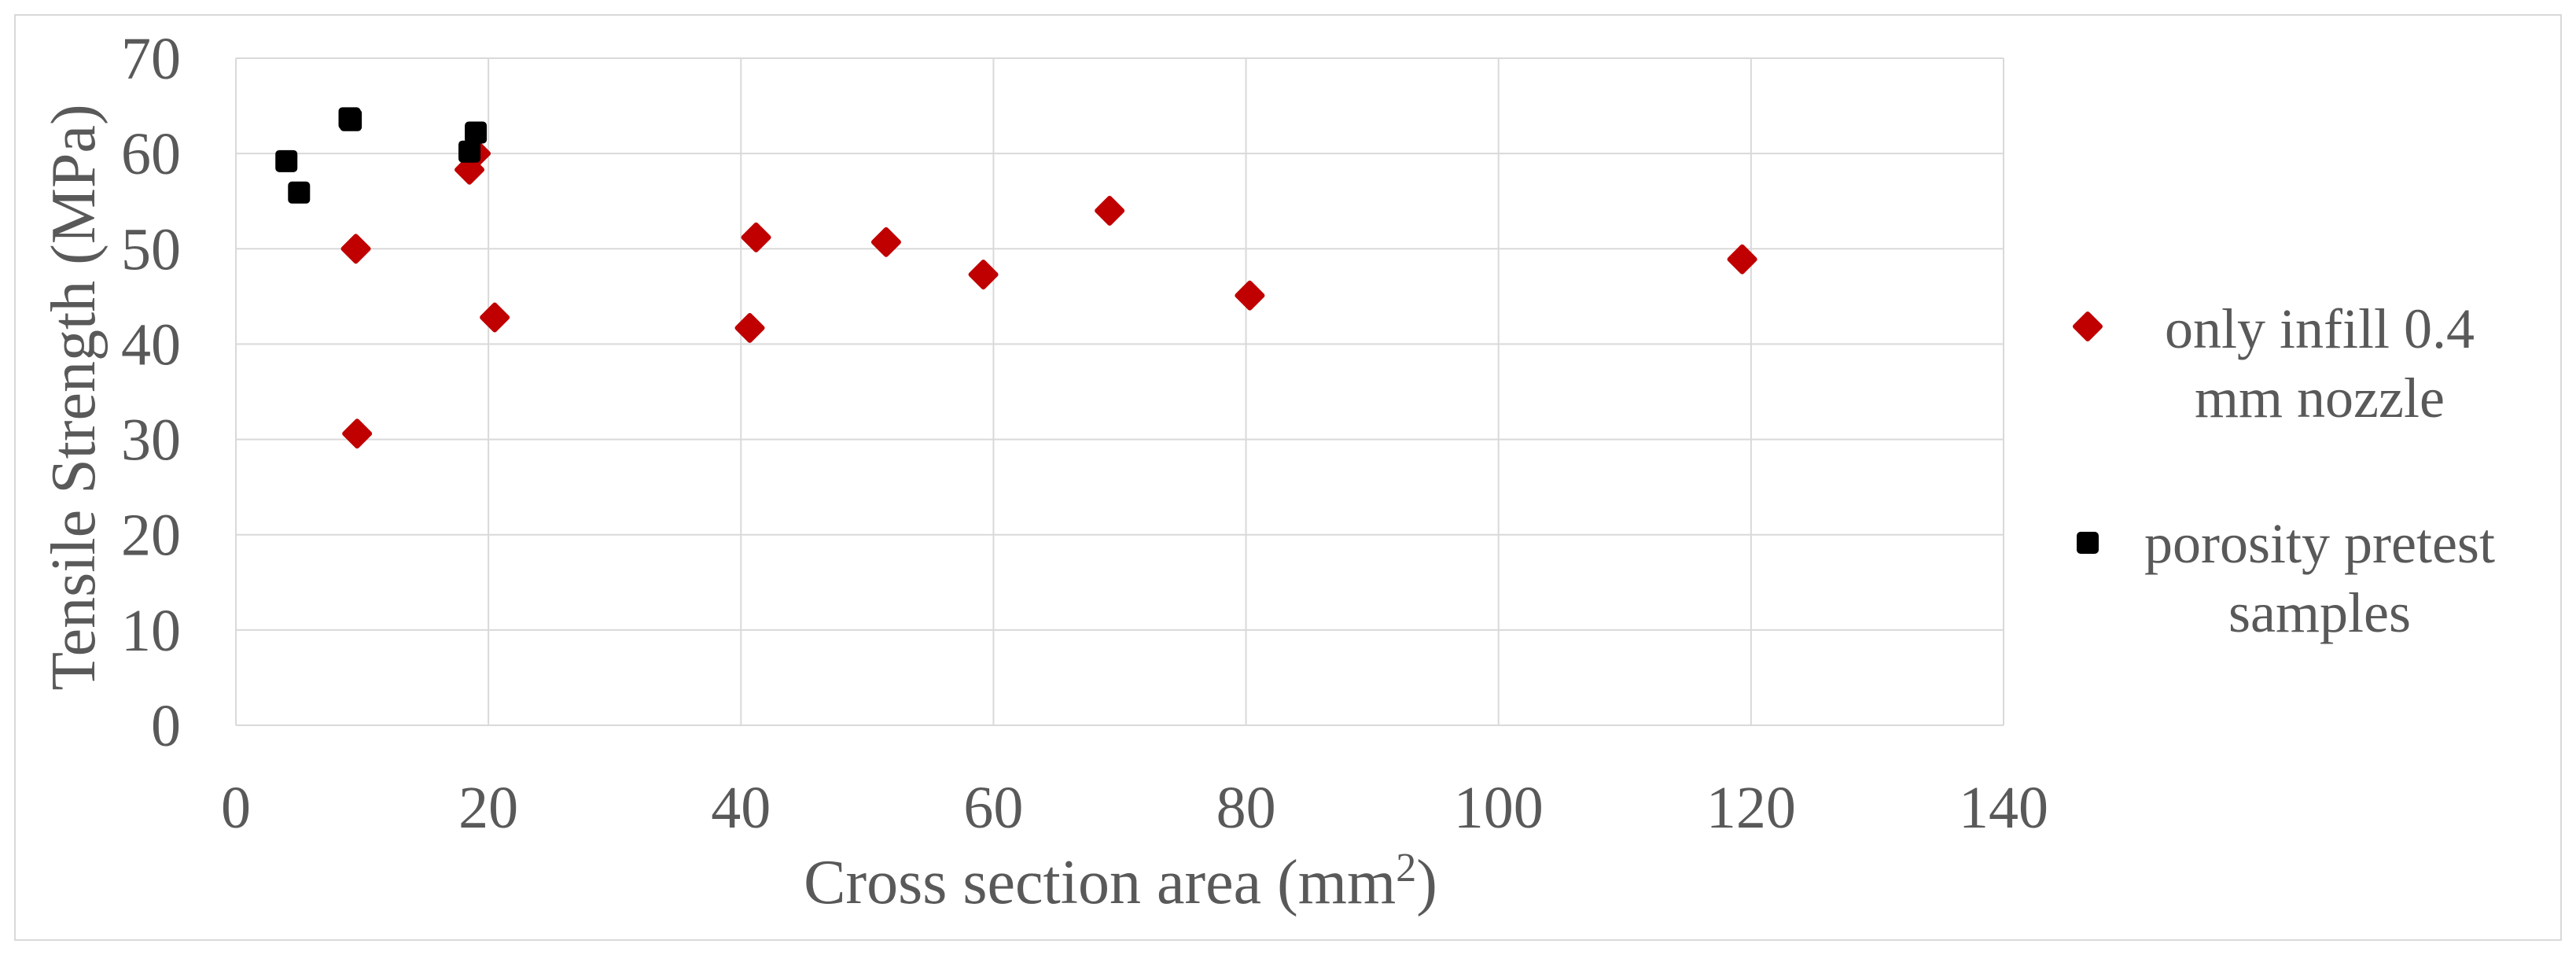 The width and height of the screenshot is (2576, 955). I want to click on y-tick-label: 60, so click(151, 154).